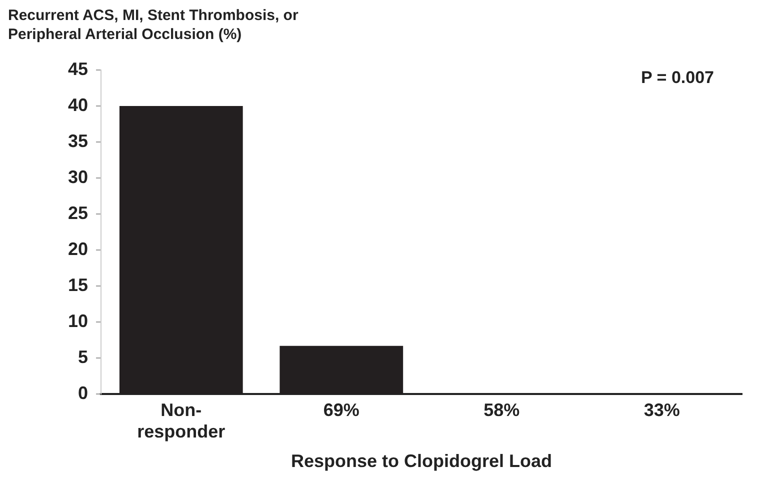  I want to click on y-tick-label: 40, so click(78, 104).